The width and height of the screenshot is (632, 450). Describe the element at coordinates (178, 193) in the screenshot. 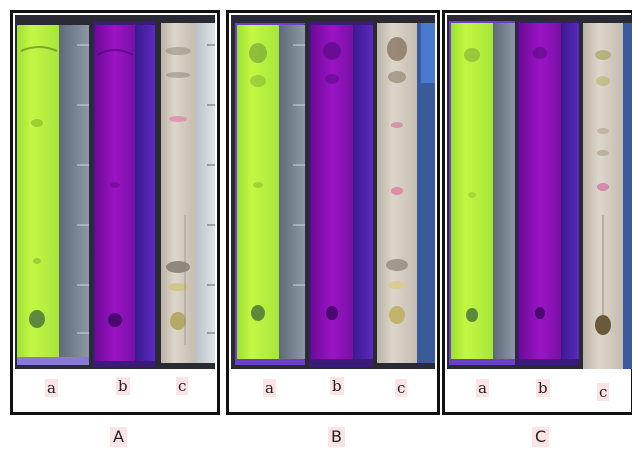

I see `tlc-plate-c` at that location.